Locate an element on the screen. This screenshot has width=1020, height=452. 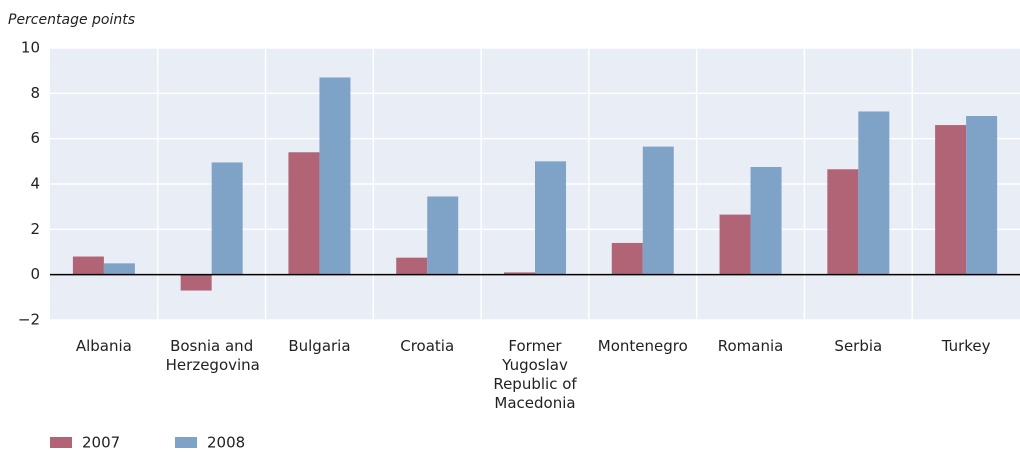
y-axis-label: Percentage points is located at coordinates (71, 20).